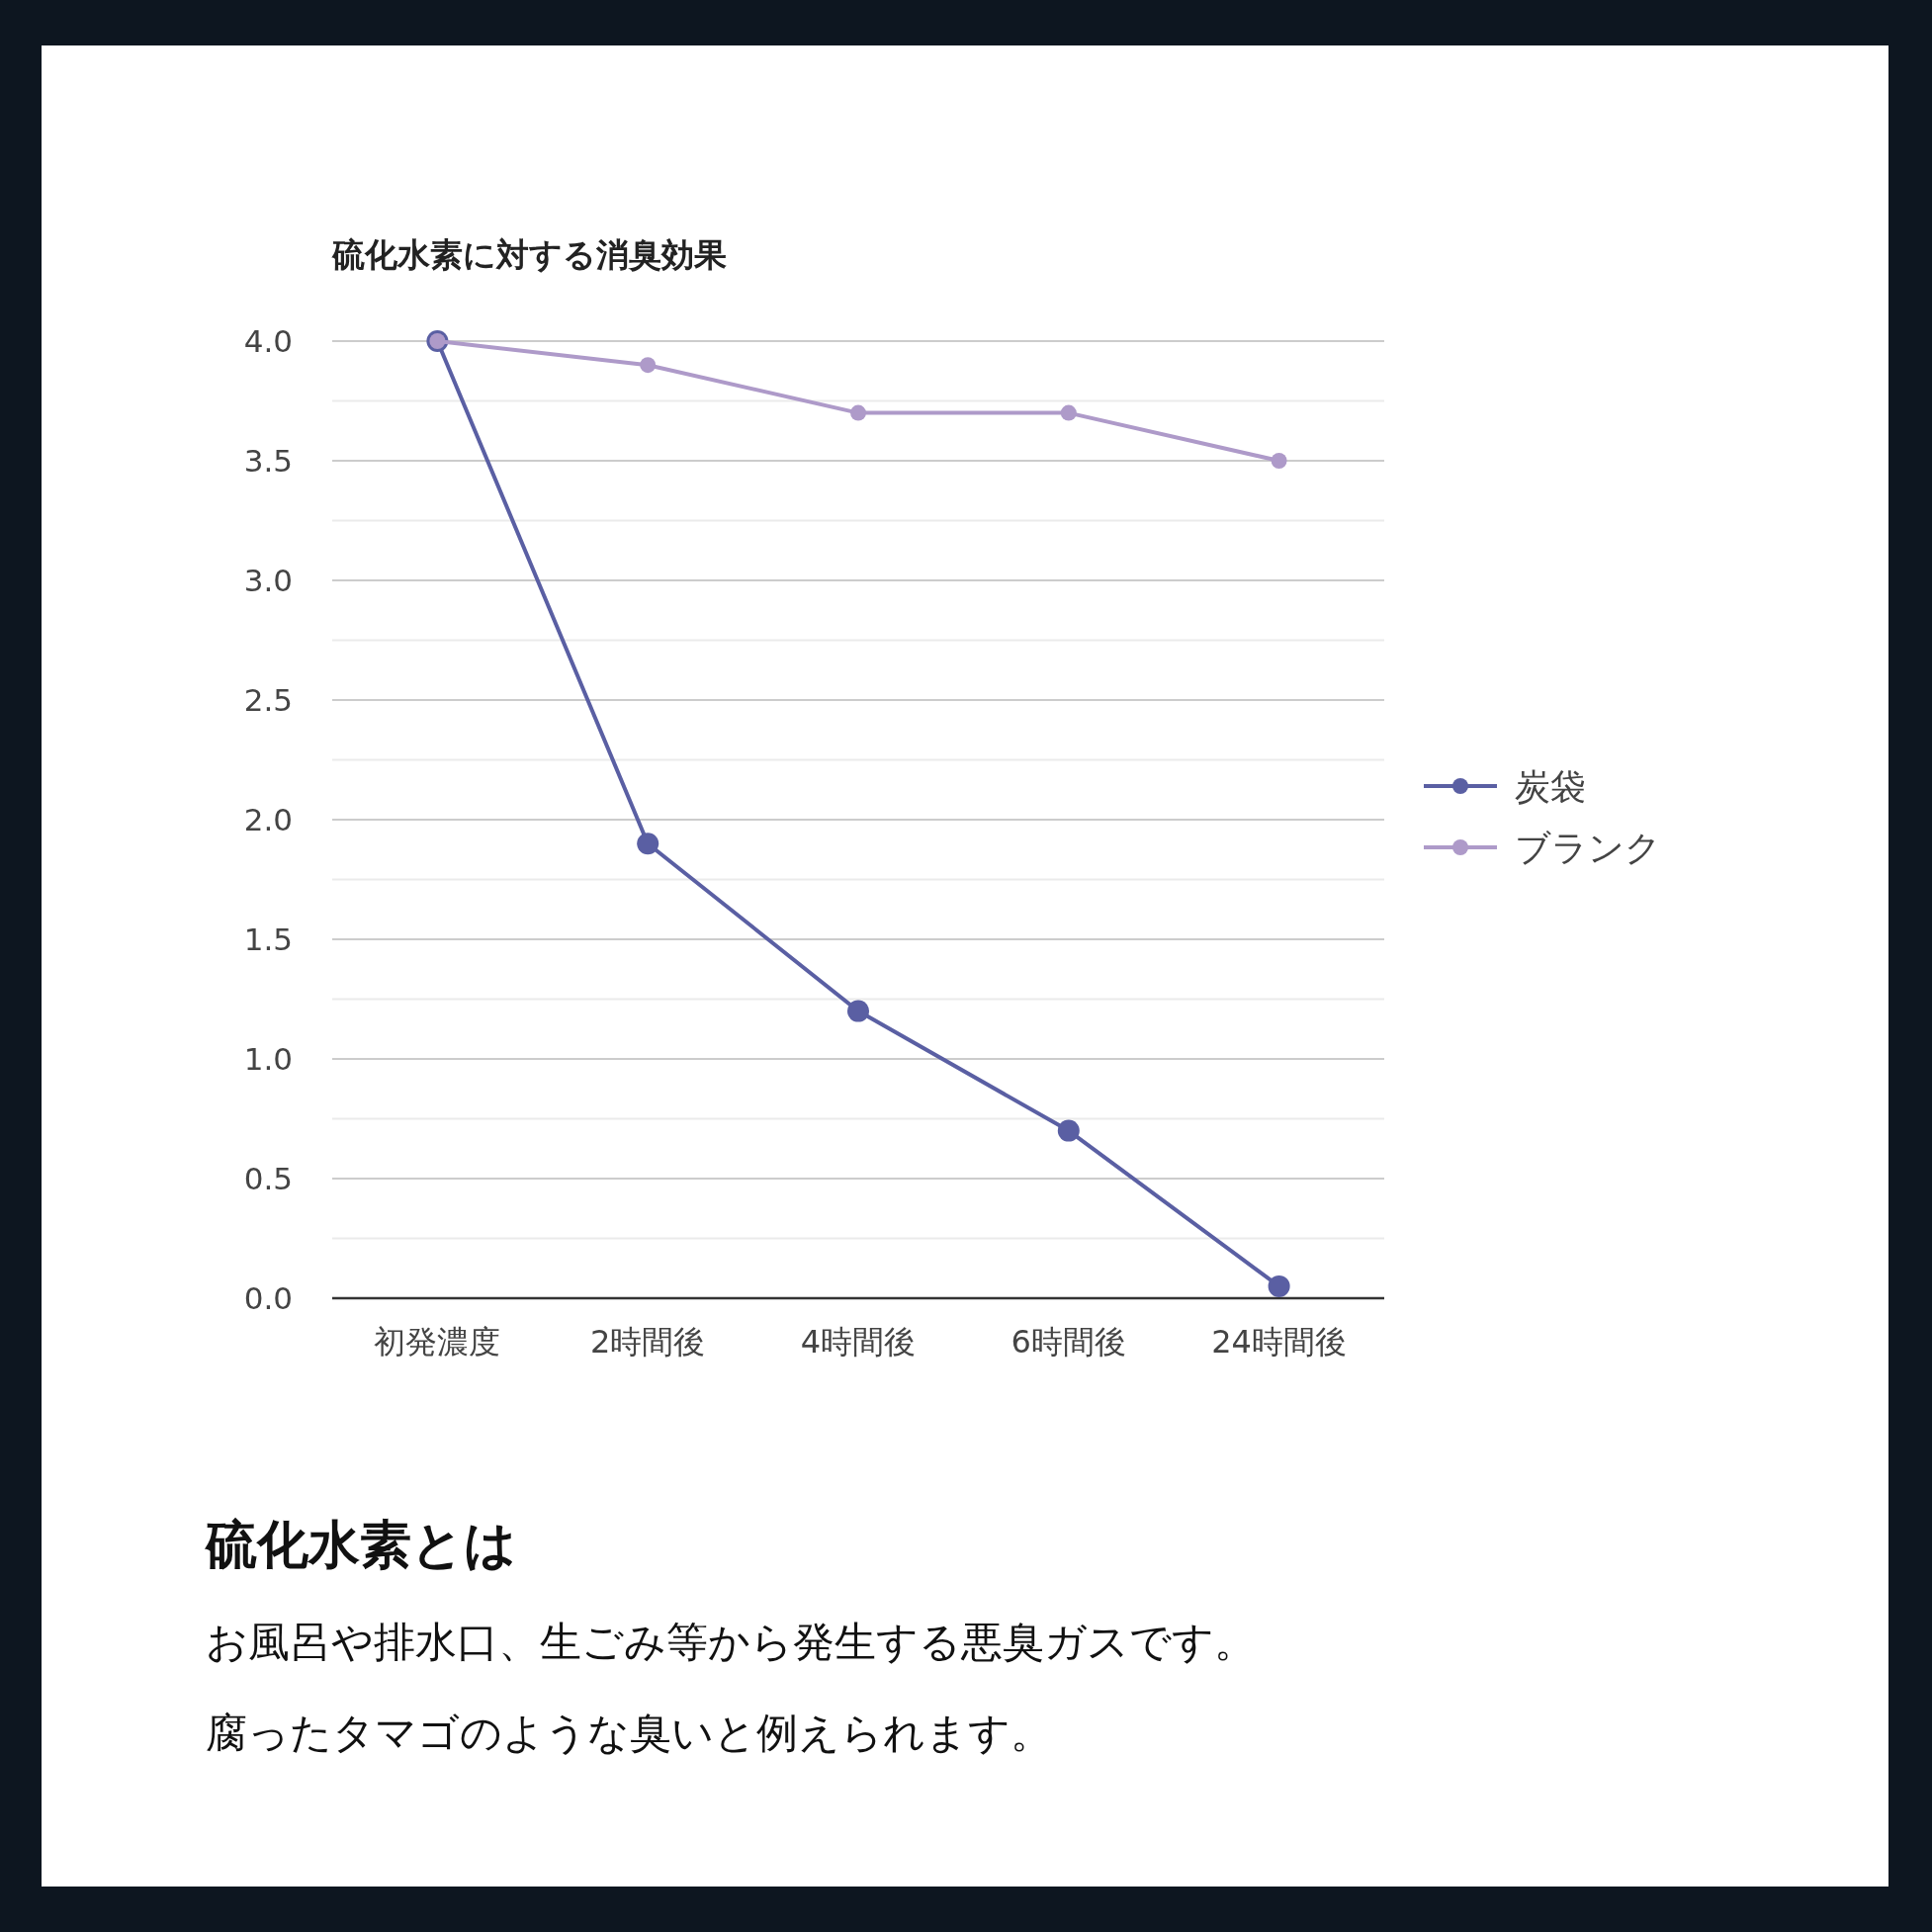  What do you see at coordinates (268, 1298) in the screenshot?
I see `y-tick-label: 0.0` at bounding box center [268, 1298].